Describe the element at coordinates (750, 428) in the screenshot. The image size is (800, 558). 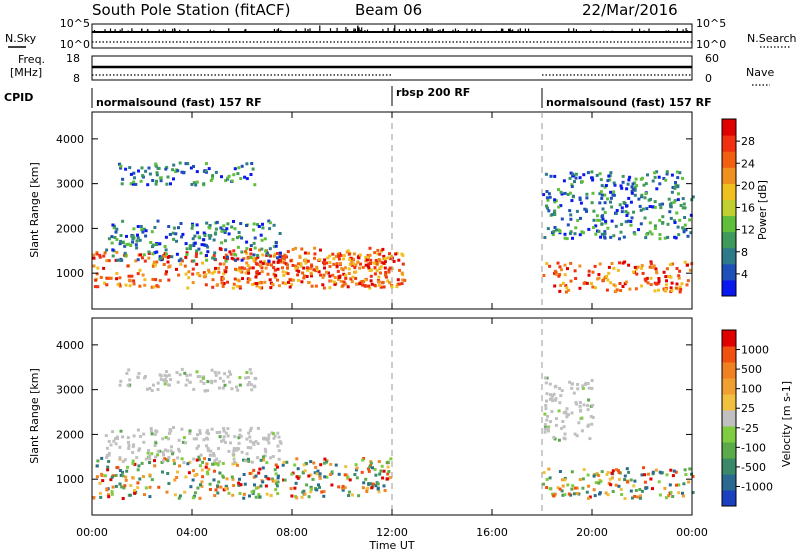
I see `colorbar-tick-label: -25` at that location.